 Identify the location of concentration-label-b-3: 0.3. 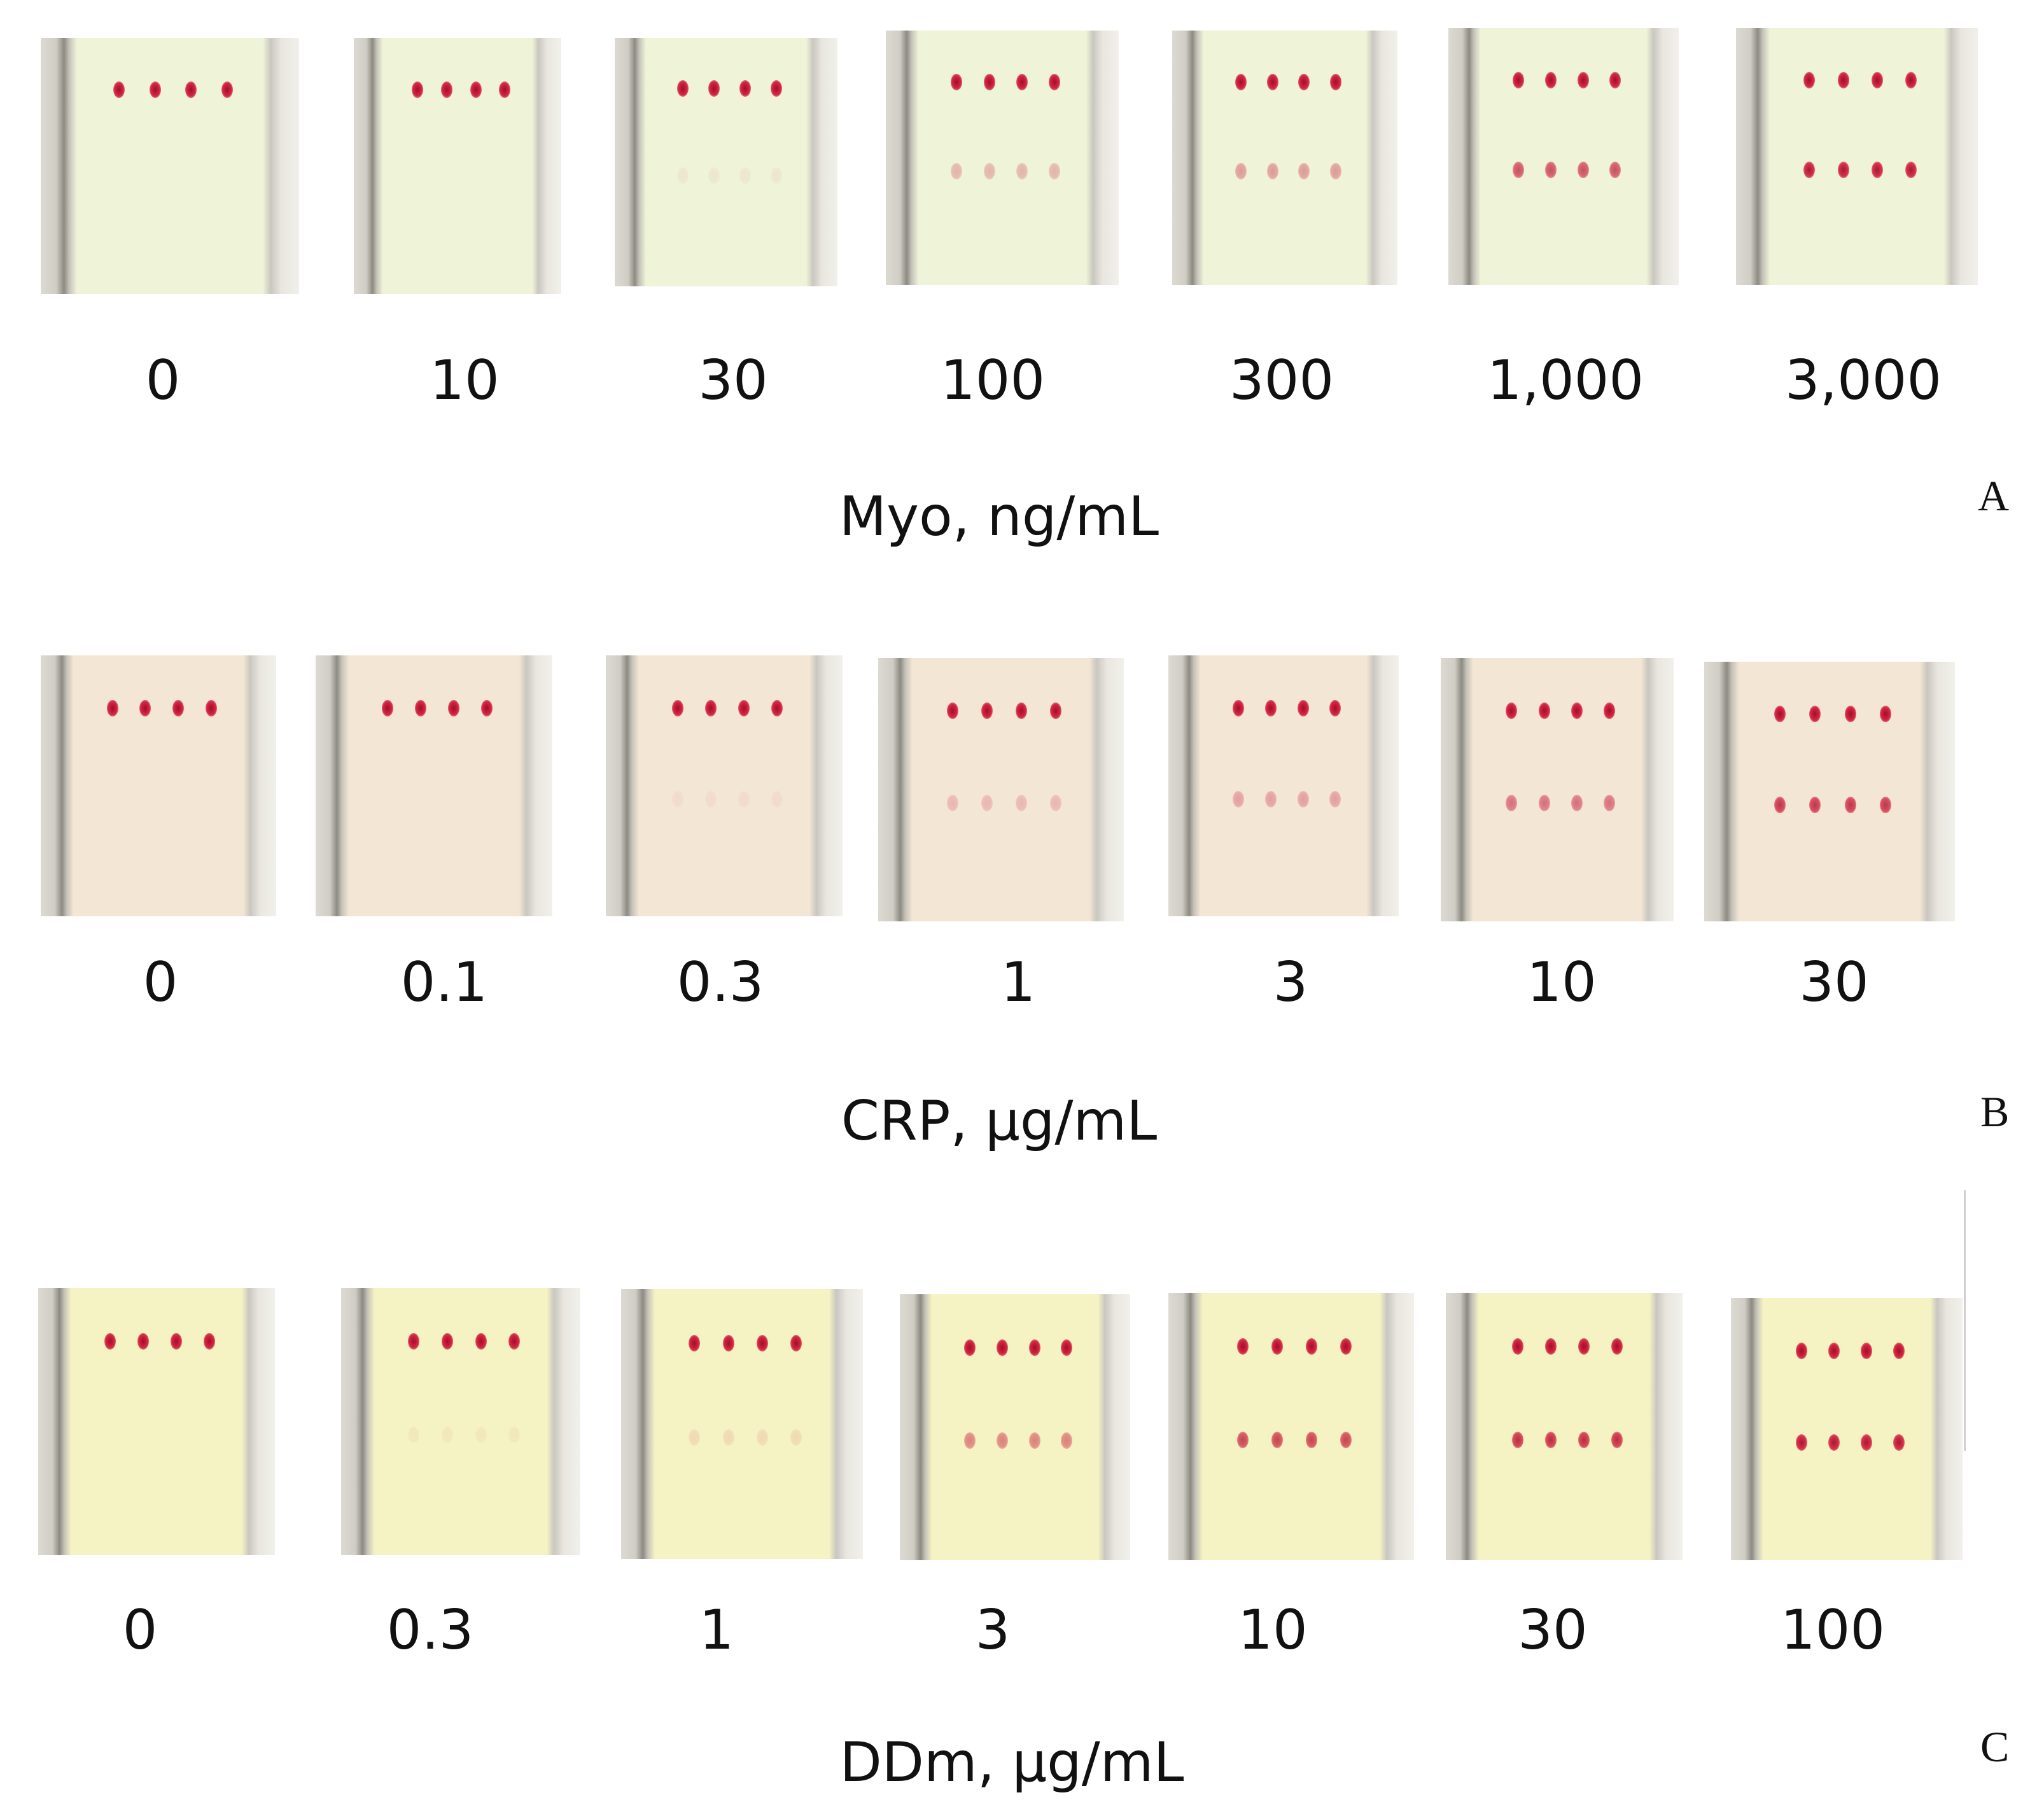
(720, 982).